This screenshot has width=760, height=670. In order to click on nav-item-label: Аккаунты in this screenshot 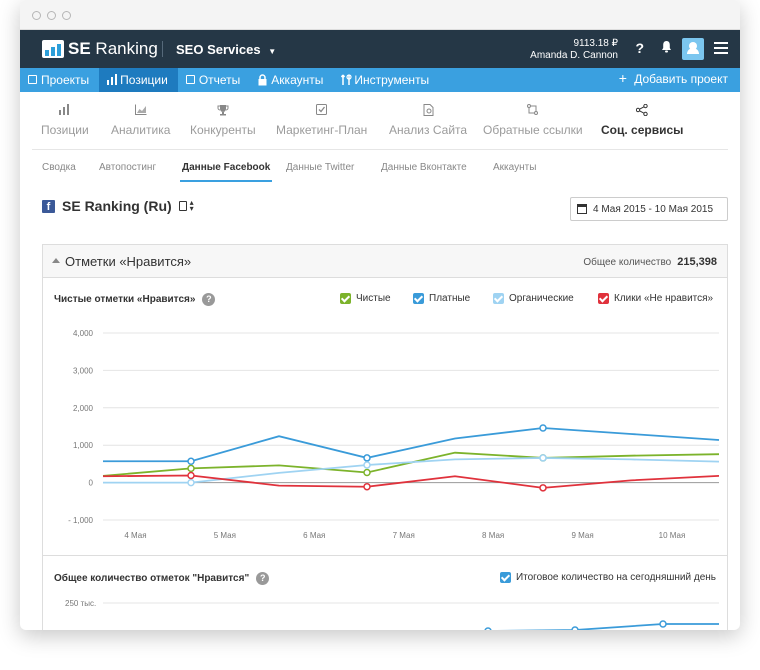, I will do `click(297, 80)`.